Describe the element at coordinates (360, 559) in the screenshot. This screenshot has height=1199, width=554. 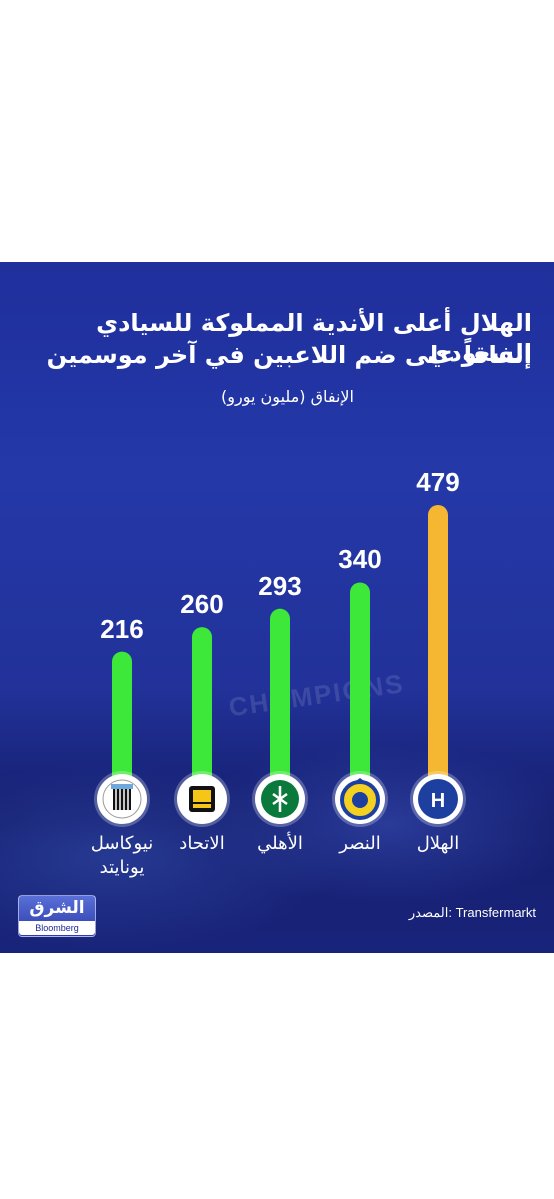
I see `value-label: 340` at that location.